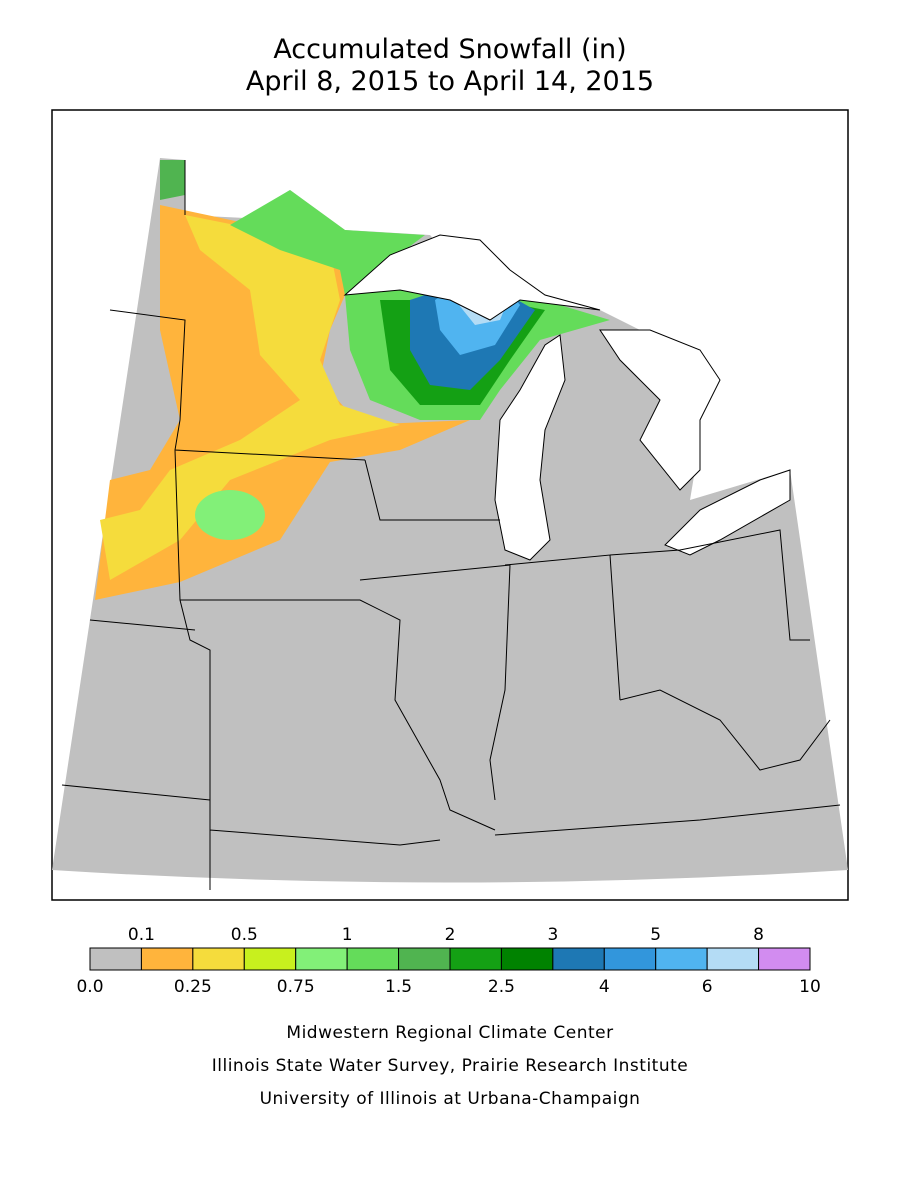 Image resolution: width=900 pixels, height=1200 pixels. Describe the element at coordinates (810, 987) in the screenshot. I see `legend-label: 10` at that location.